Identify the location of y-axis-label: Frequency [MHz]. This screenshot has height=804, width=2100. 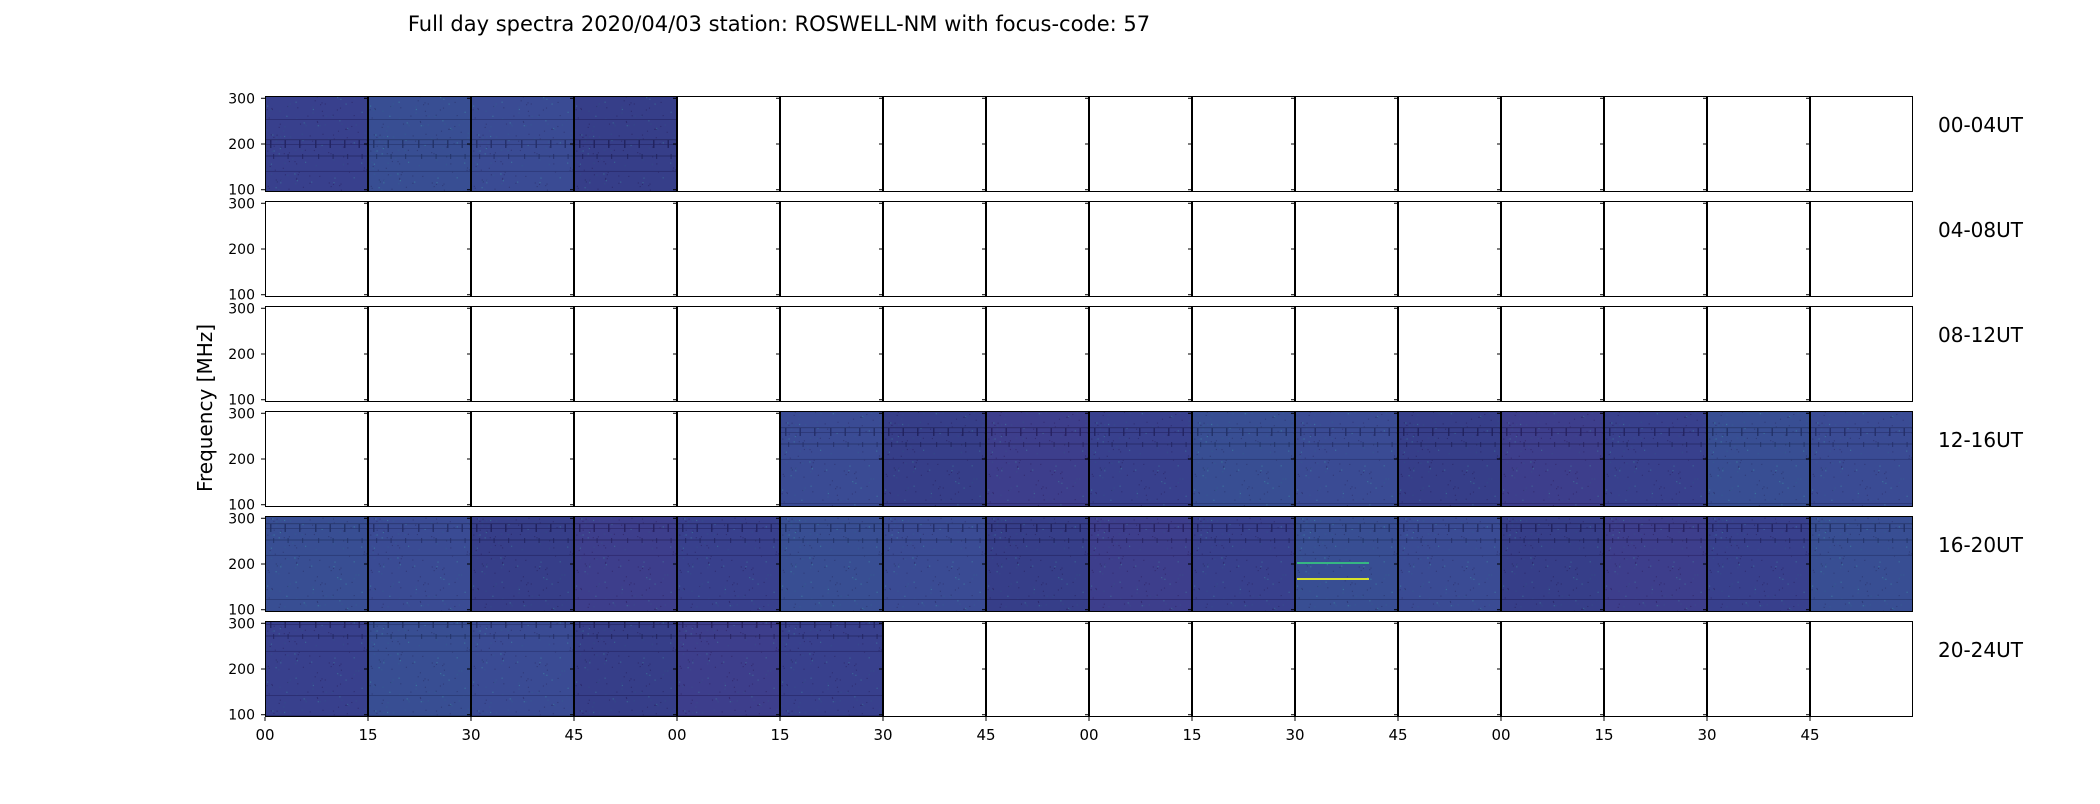
(205, 408).